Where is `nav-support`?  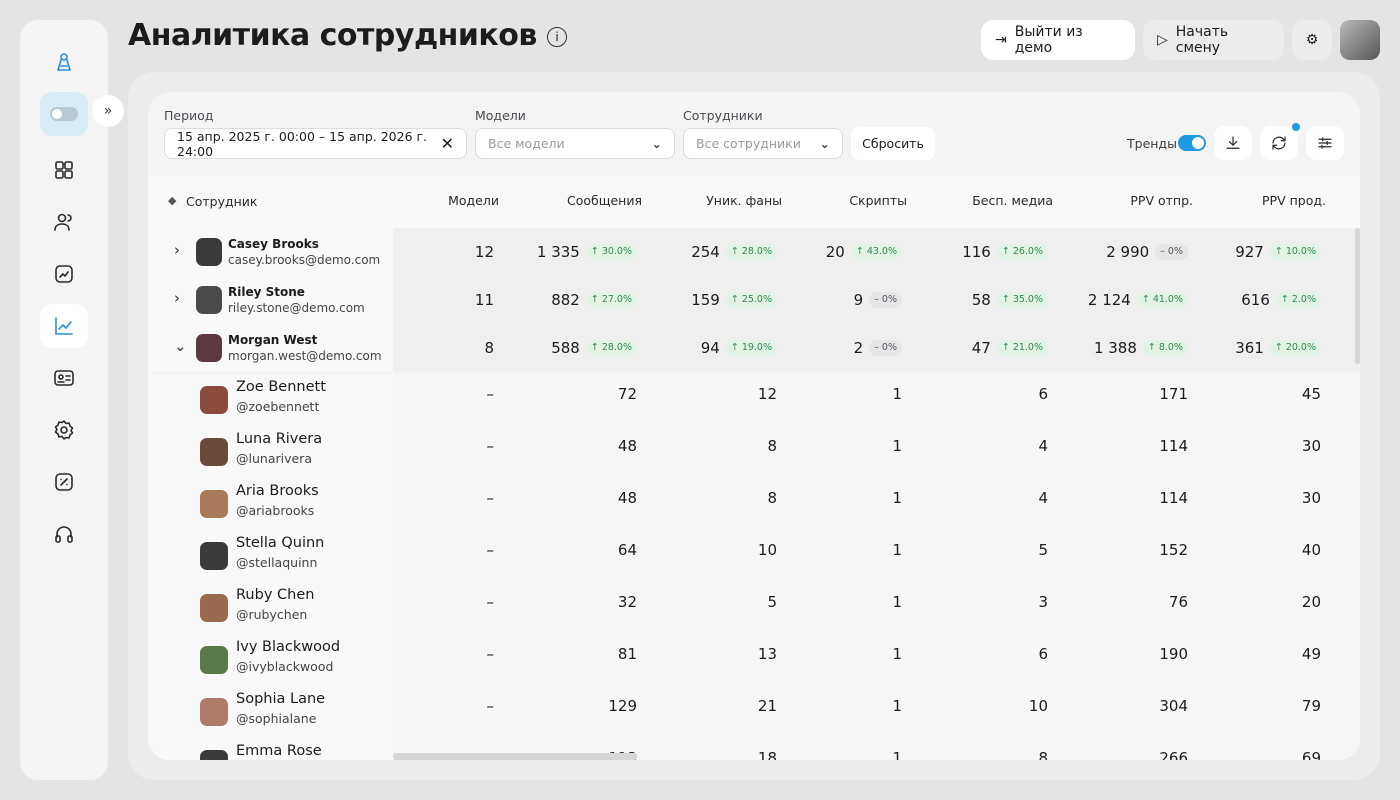
nav-support is located at coordinates (64, 534).